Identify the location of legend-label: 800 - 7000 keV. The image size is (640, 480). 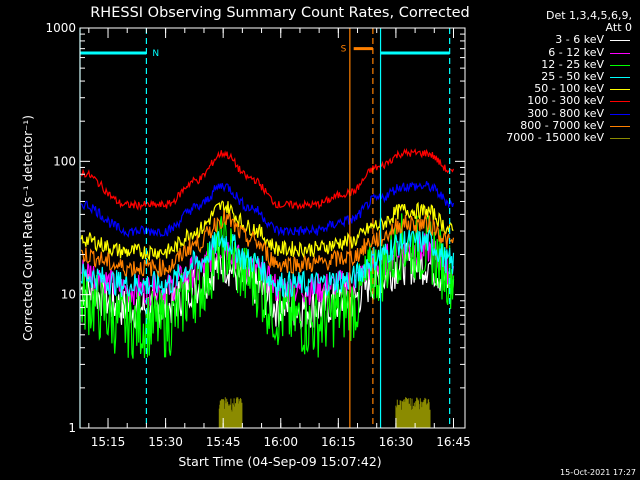
(562, 125).